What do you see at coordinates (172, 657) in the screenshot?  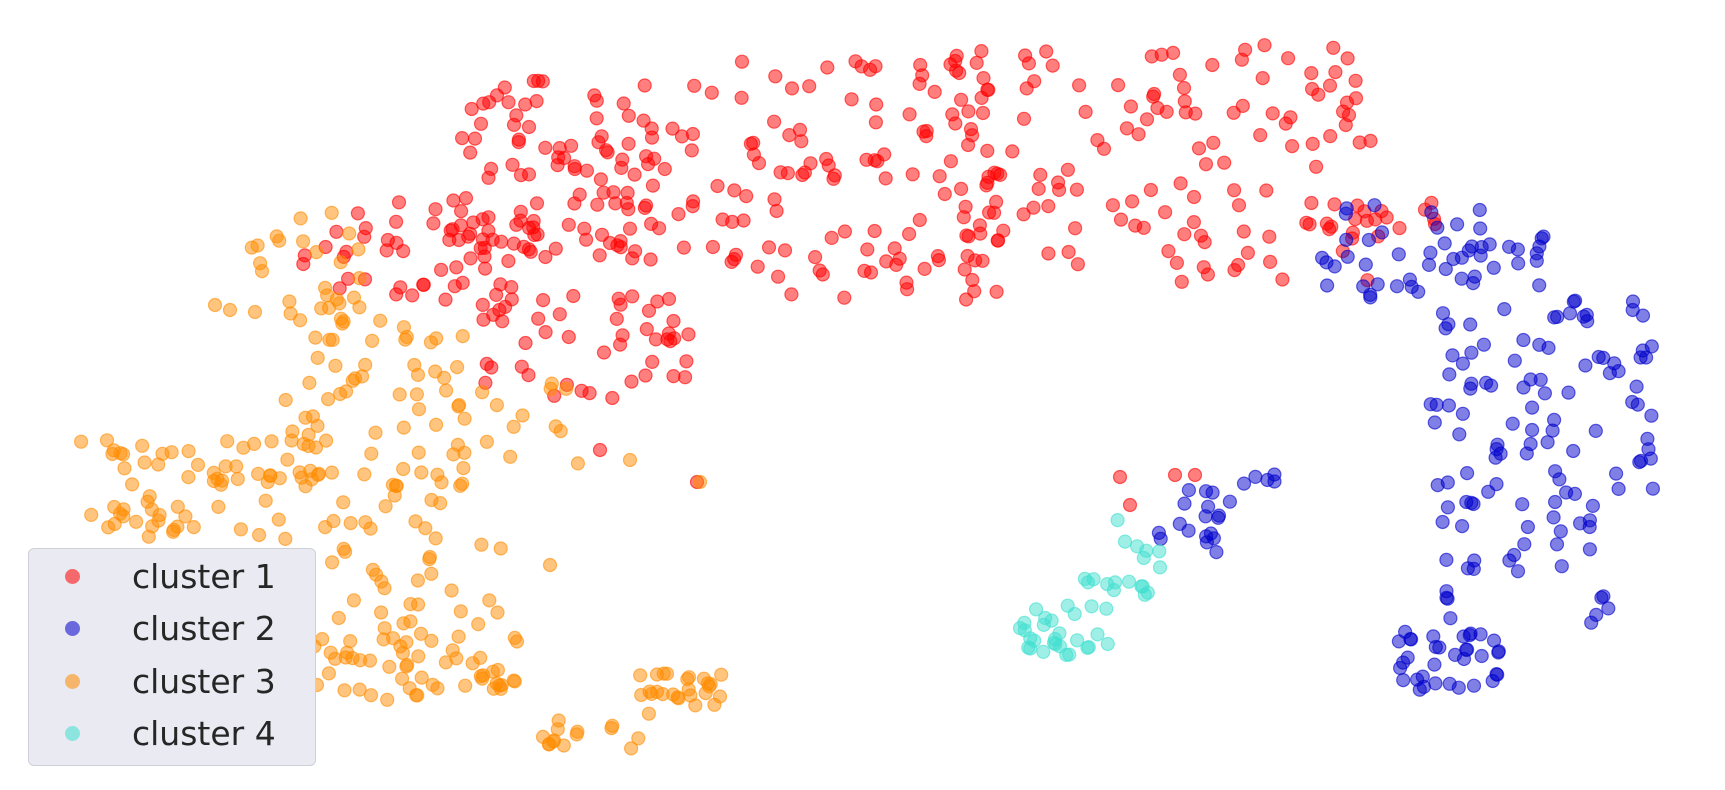 I see `legend: cluster 1 cluster 2 cluster 3 cluster 4` at bounding box center [172, 657].